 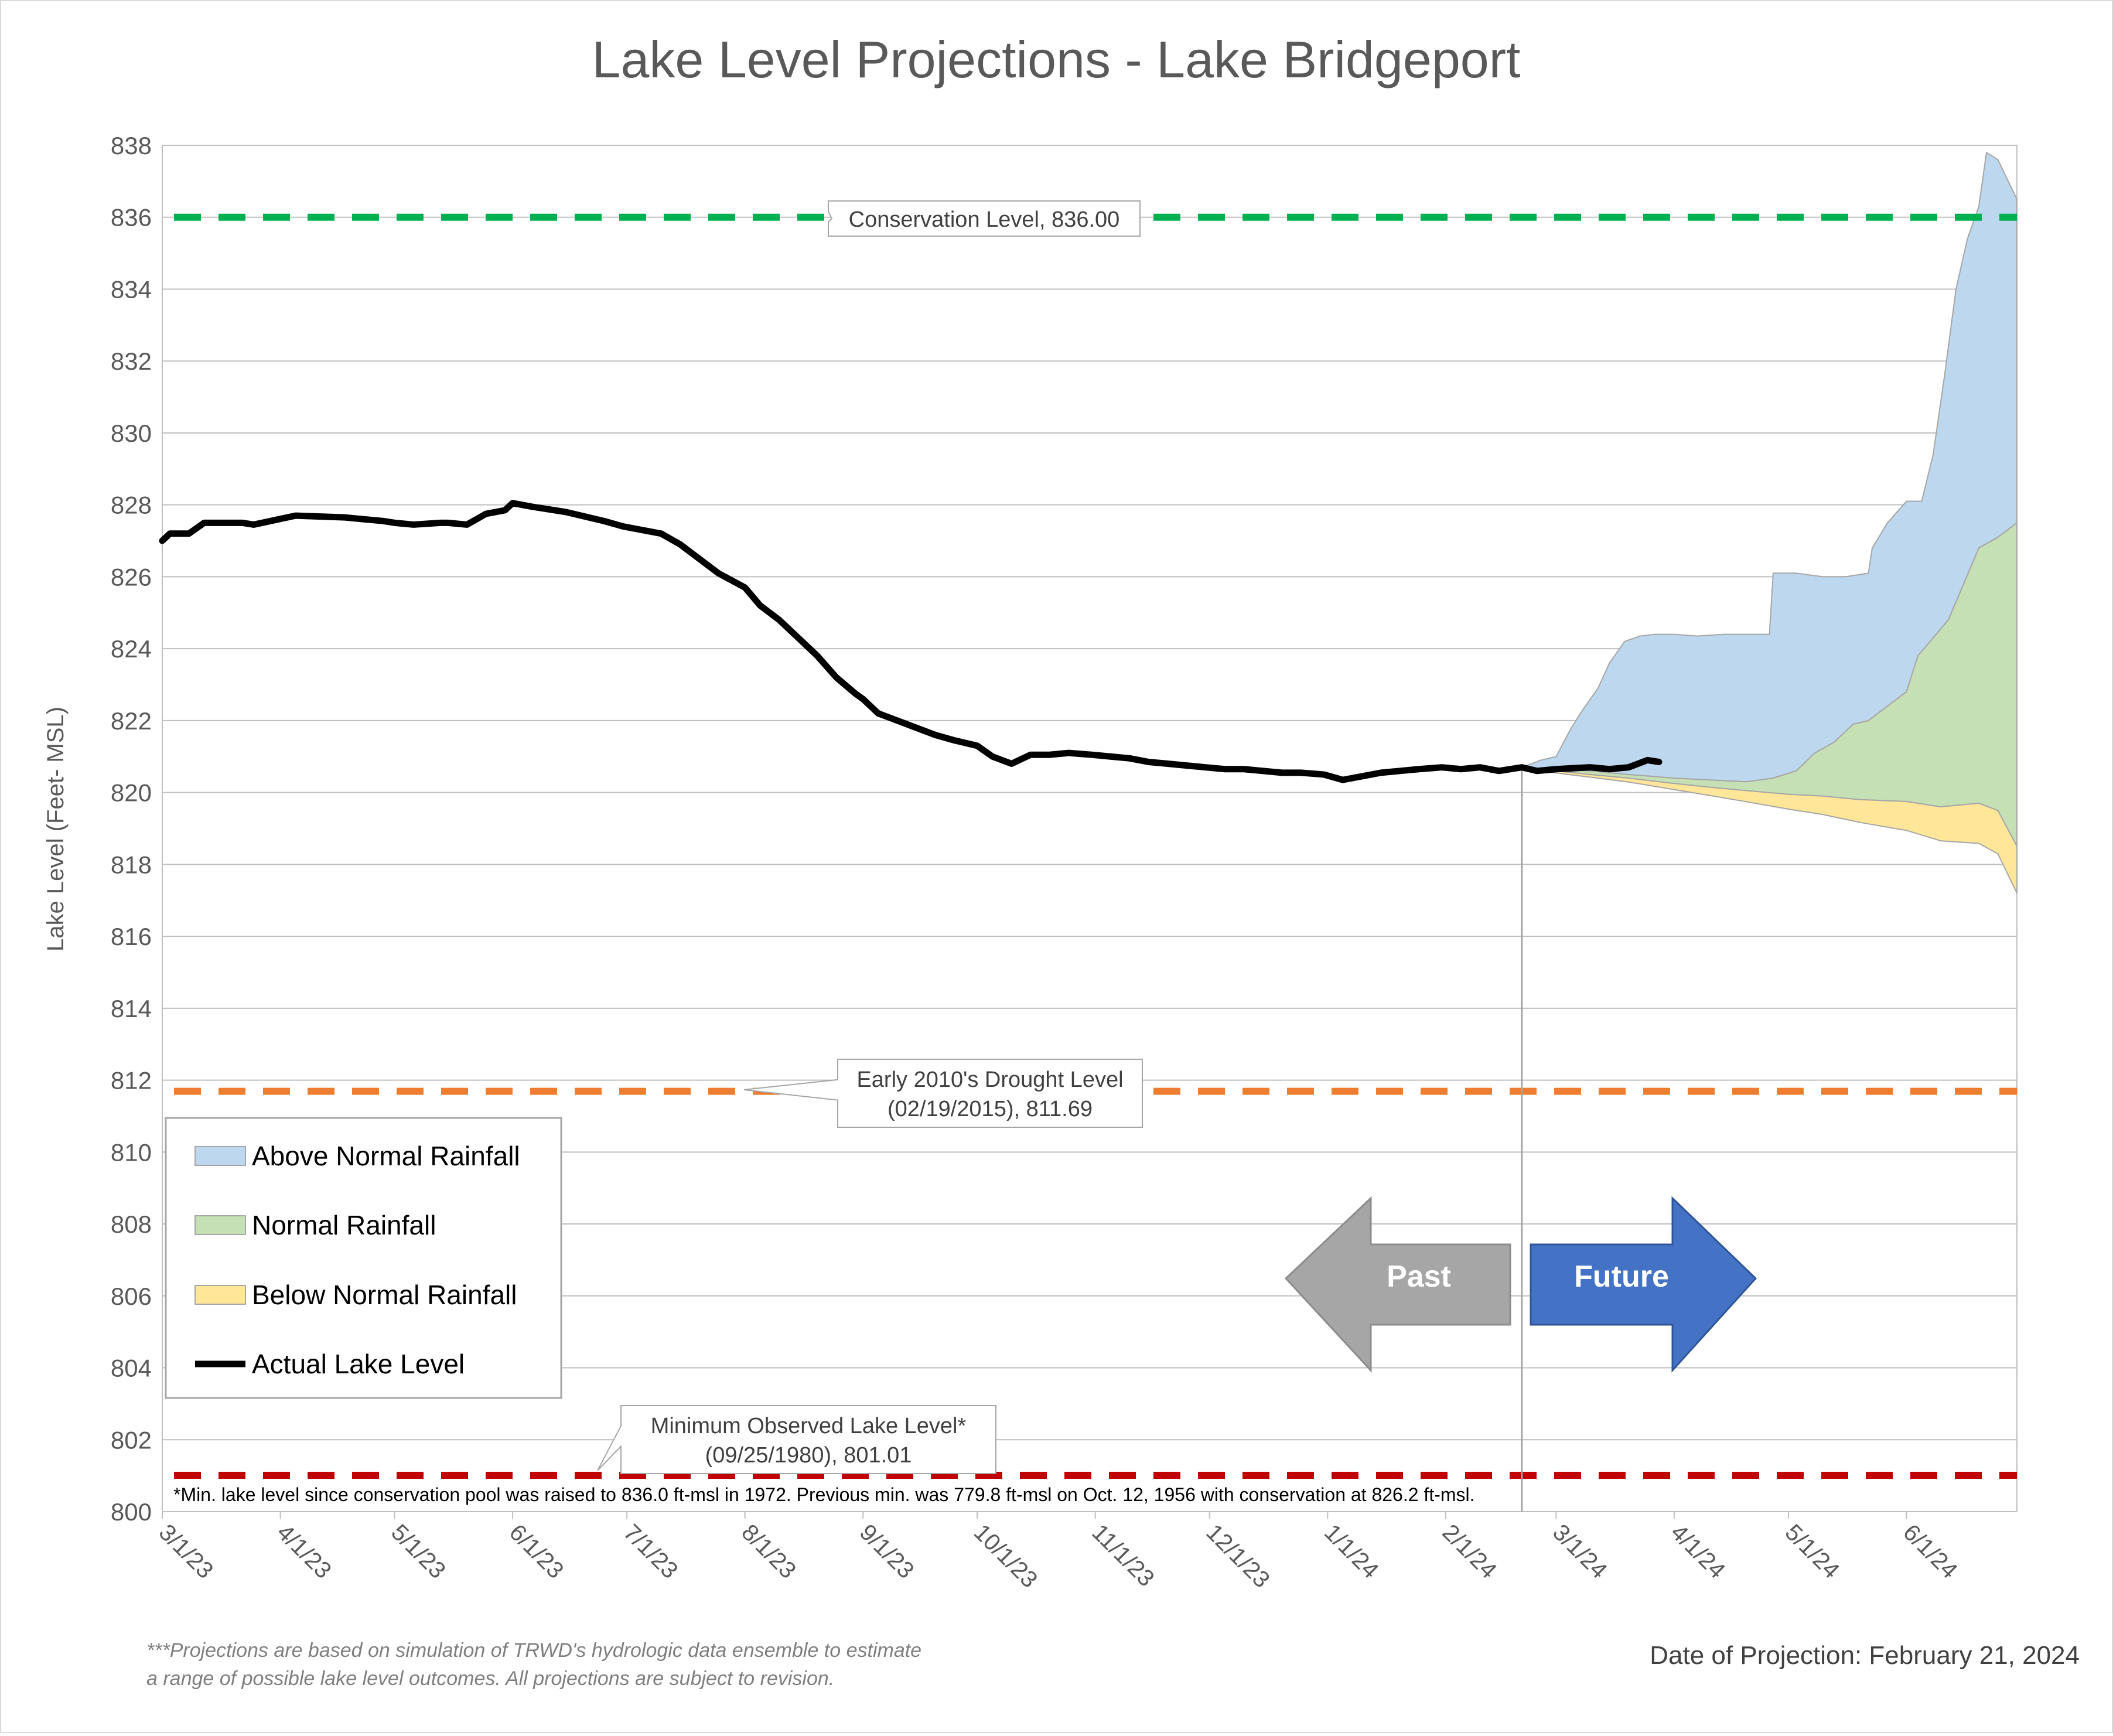 What do you see at coordinates (989, 1079) in the screenshot?
I see `drought-callout-line-1: Early 2010's Drought Level` at bounding box center [989, 1079].